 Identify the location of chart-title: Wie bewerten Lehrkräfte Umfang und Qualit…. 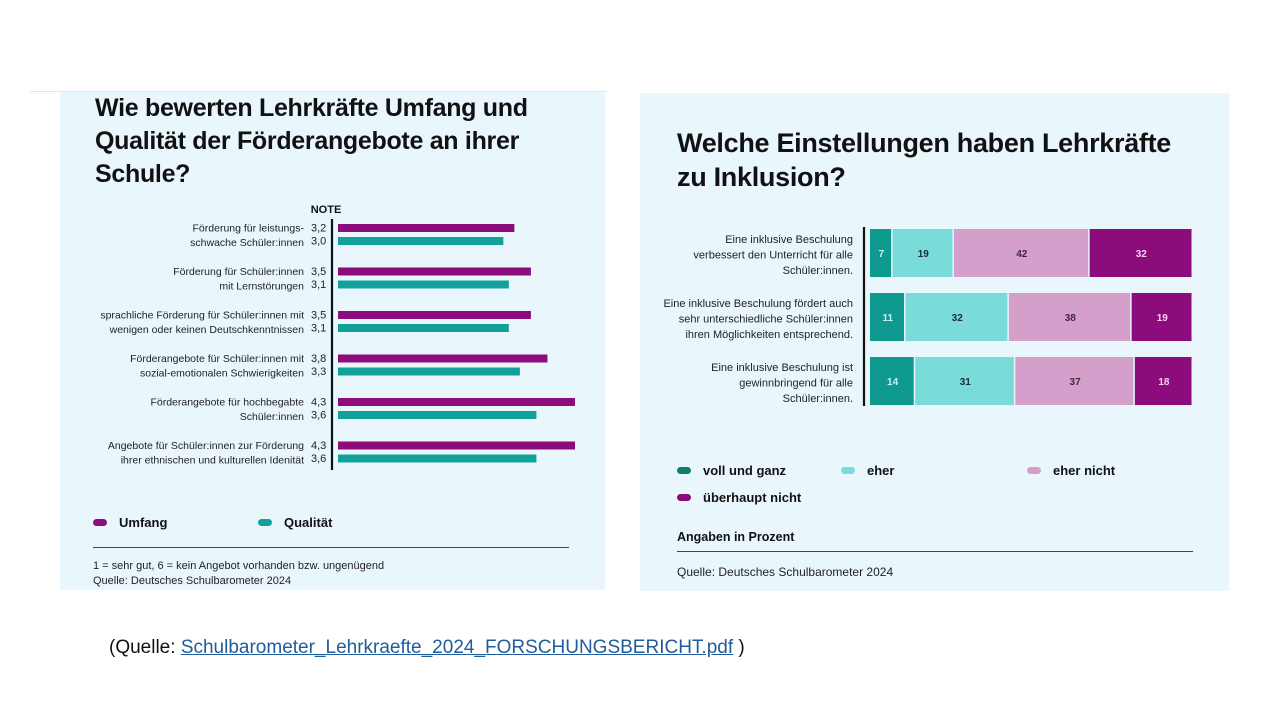
(311, 141).